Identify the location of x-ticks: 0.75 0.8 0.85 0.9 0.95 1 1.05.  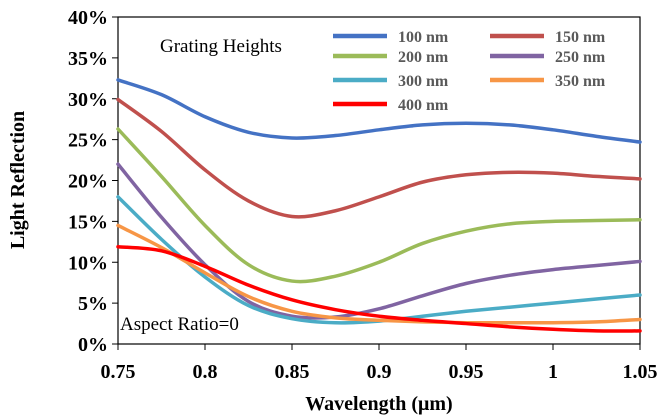
(379, 363).